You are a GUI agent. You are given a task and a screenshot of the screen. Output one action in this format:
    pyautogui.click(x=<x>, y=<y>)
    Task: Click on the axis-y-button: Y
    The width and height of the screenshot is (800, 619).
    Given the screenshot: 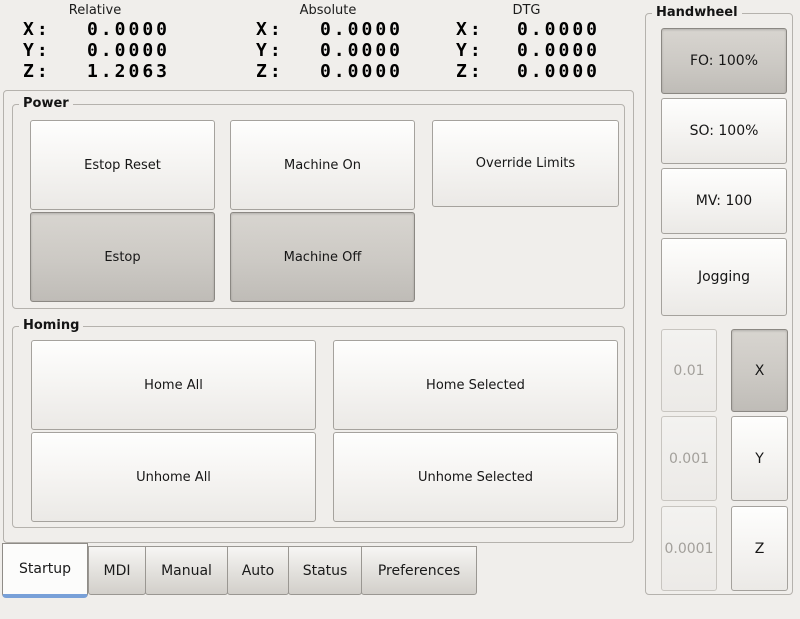 What is the action you would take?
    pyautogui.click(x=759, y=458)
    